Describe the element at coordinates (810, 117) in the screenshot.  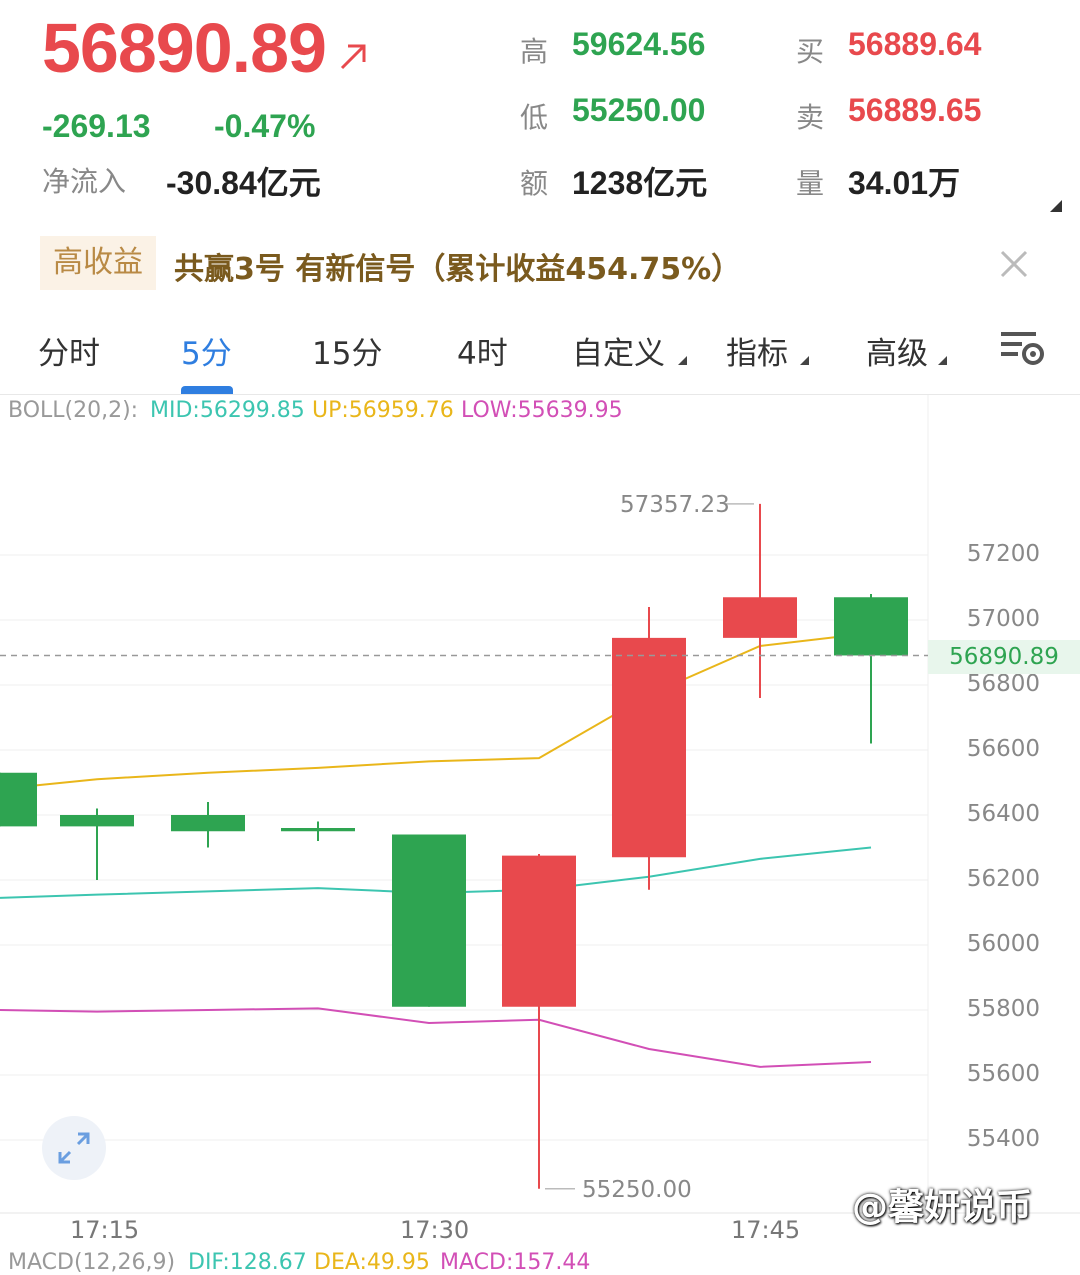
I see `sell-label: 卖` at that location.